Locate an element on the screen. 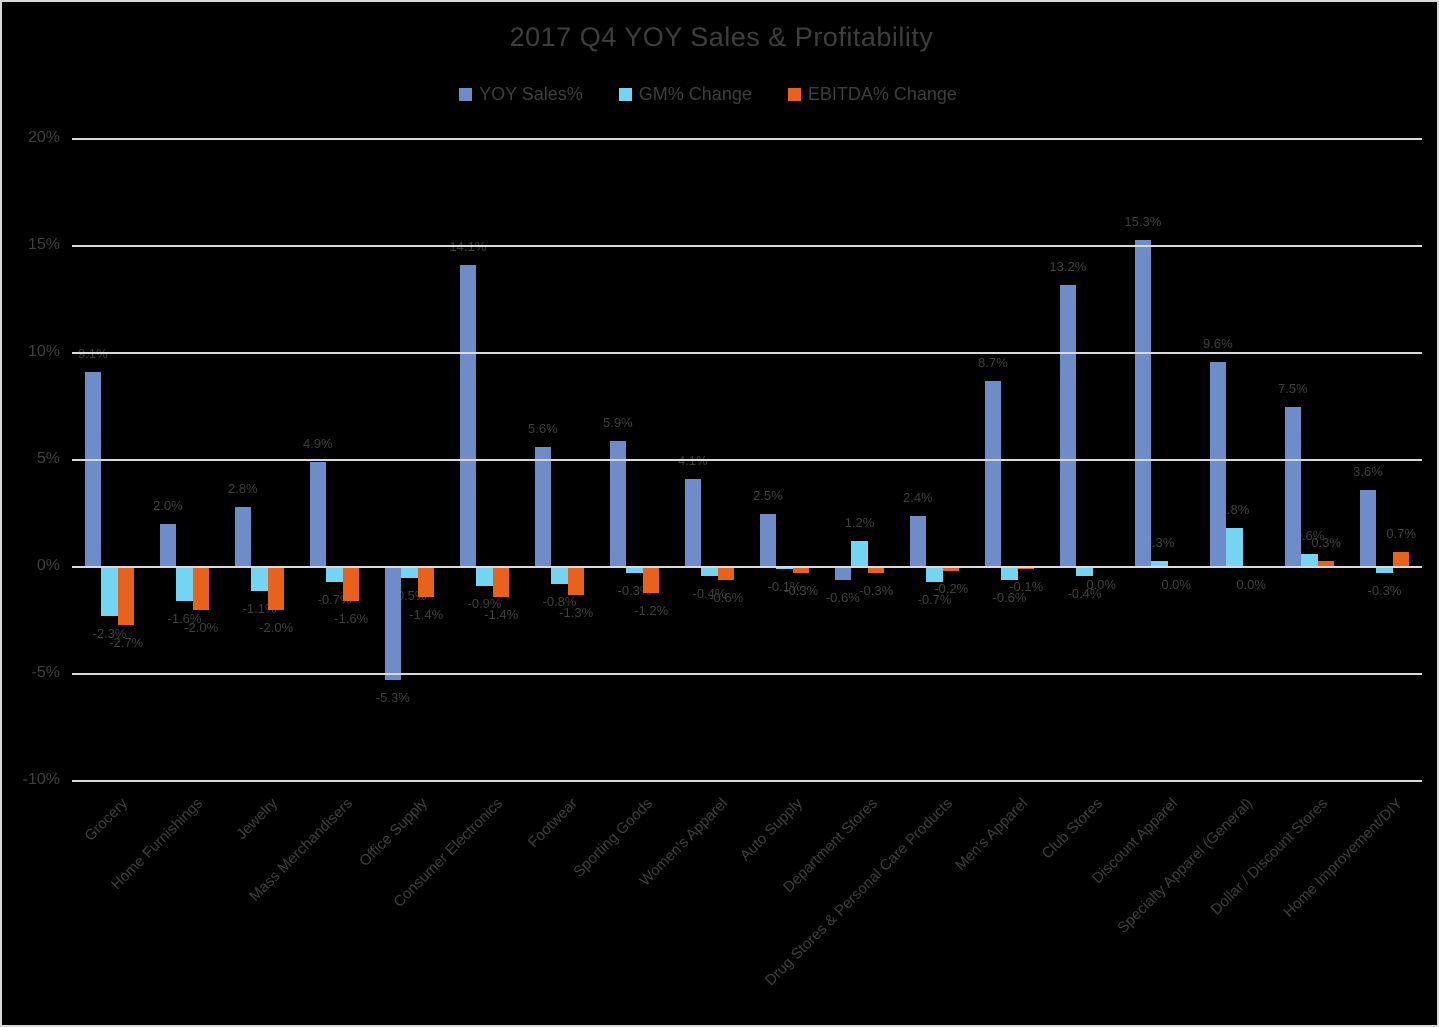 The width and height of the screenshot is (1439, 1027). value-label: 2.5% is located at coordinates (768, 495).